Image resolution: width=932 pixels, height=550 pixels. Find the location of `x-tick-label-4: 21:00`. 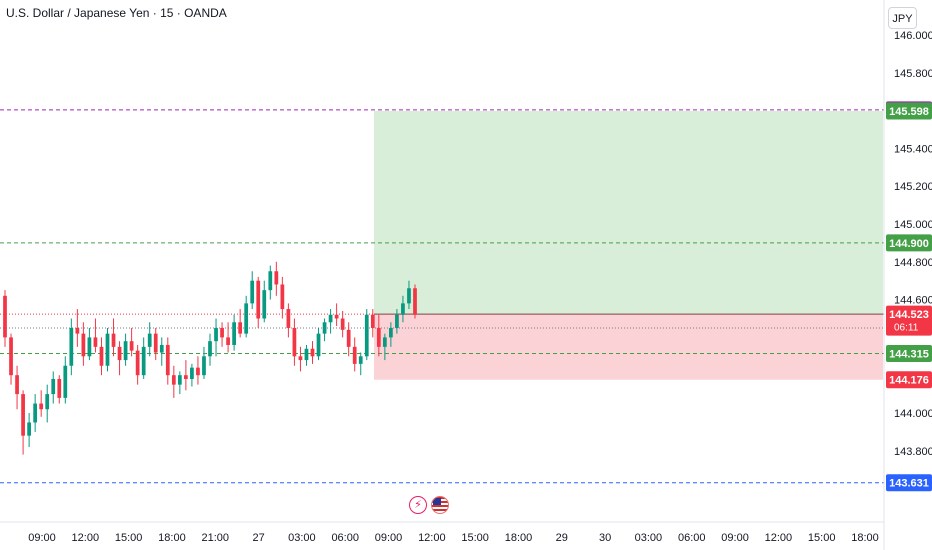

x-tick-label-4: 21:00 is located at coordinates (215, 538).